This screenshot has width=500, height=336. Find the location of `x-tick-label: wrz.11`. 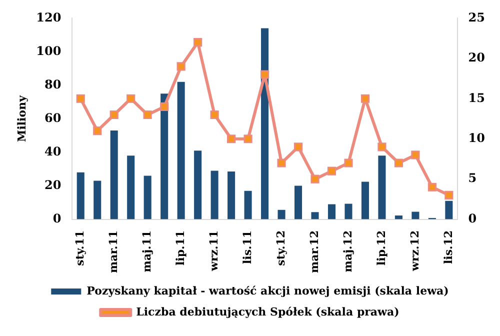

x-tick-label: wrz.11 is located at coordinates (213, 251).